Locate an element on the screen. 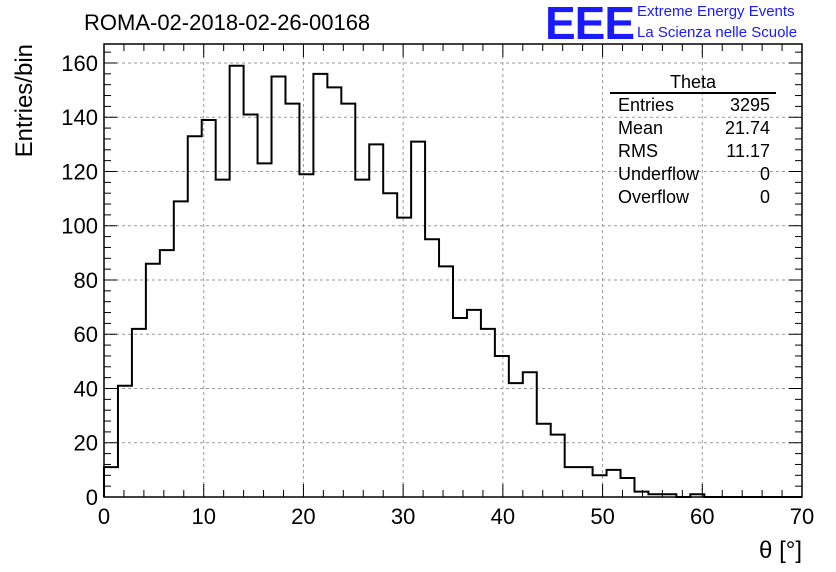  stats-label: Overflow is located at coordinates (654, 197).